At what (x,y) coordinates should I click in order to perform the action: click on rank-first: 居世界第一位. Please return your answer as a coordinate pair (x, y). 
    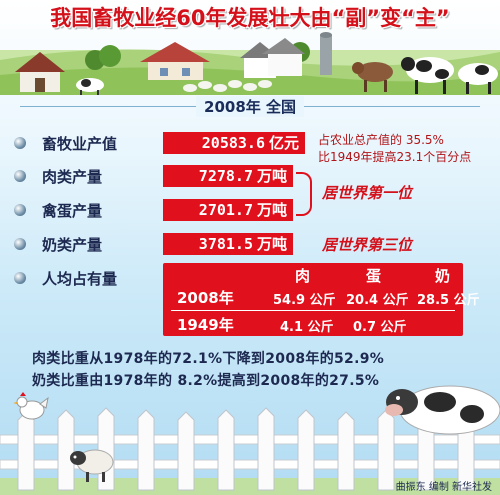
    Looking at the image, I should click on (367, 193).